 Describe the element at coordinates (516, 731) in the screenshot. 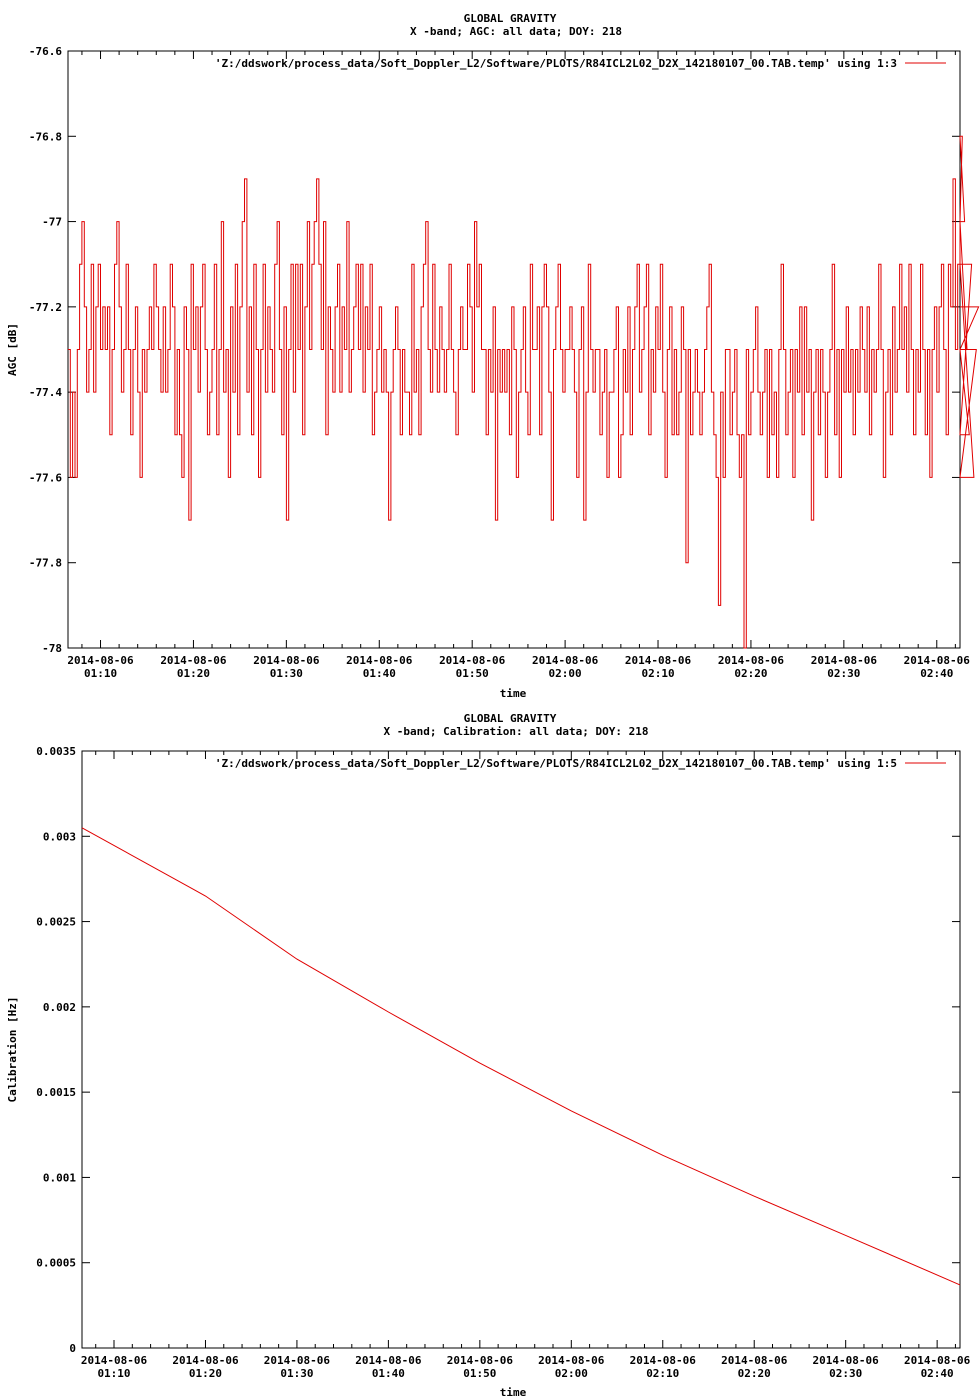

I see `chart-subtitle: X -band; Calibration: all data; DOY: 218` at that location.